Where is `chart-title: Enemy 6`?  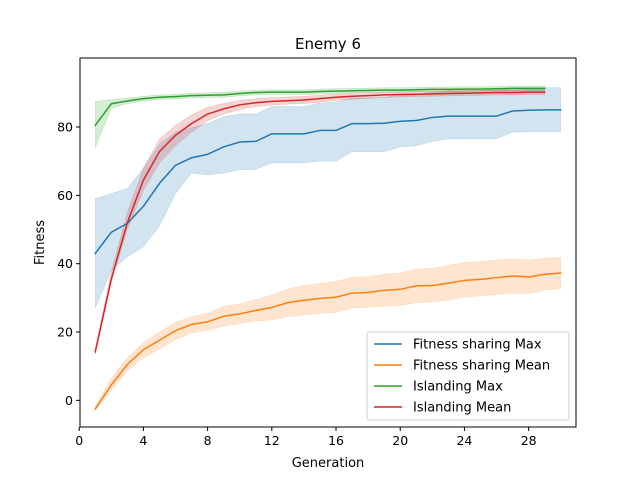
chart-title: Enemy 6 is located at coordinates (328, 44).